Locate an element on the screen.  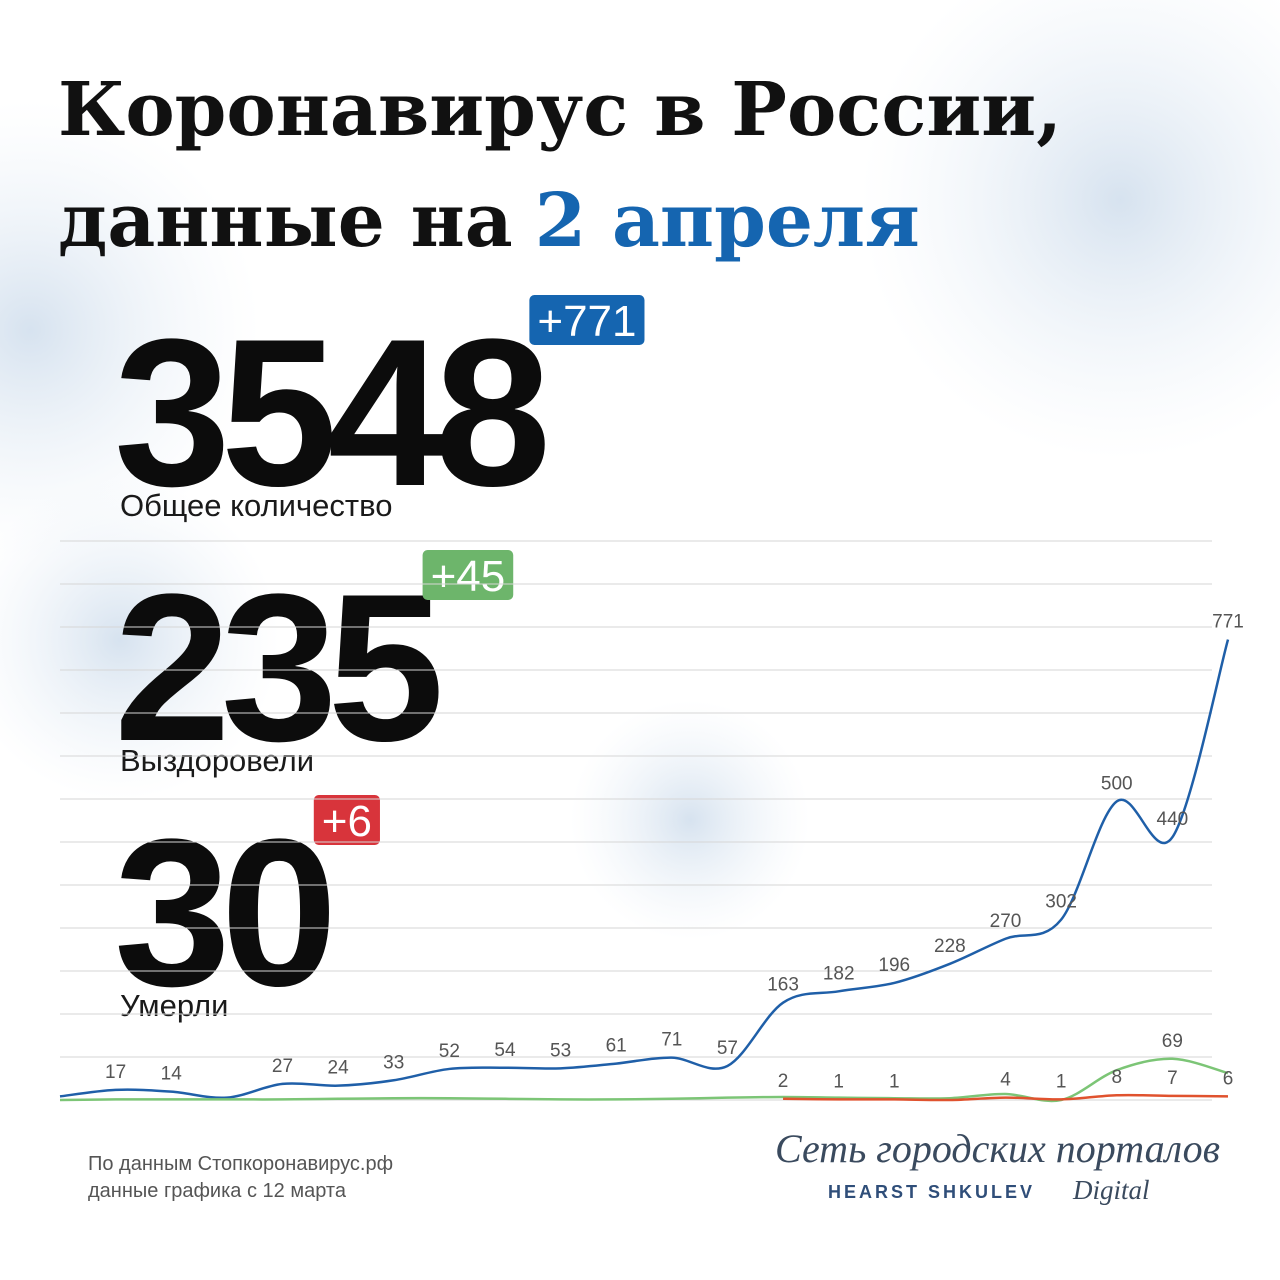
value-label: 8 is located at coordinates (1116, 1077).